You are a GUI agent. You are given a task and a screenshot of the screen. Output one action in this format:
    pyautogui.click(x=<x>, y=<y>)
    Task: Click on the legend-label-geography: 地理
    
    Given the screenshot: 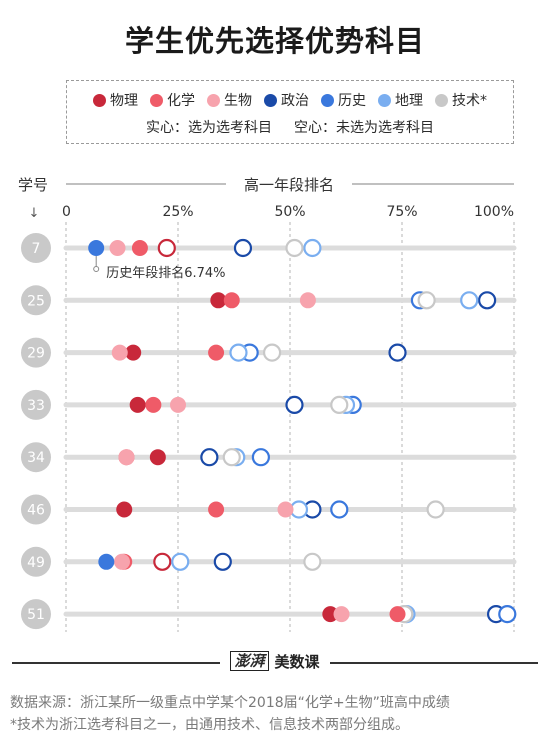 What is the action you would take?
    pyautogui.click(x=409, y=101)
    